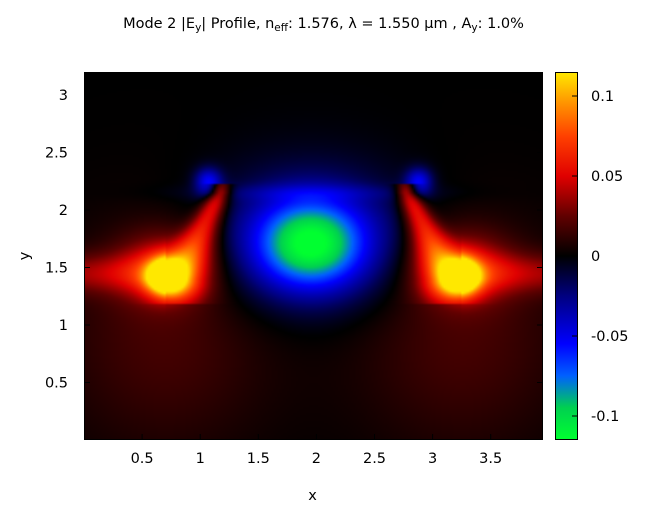 The height and width of the screenshot is (520, 647). Describe the element at coordinates (56, 154) in the screenshot. I see `y-tick-label: 2.5` at that location.